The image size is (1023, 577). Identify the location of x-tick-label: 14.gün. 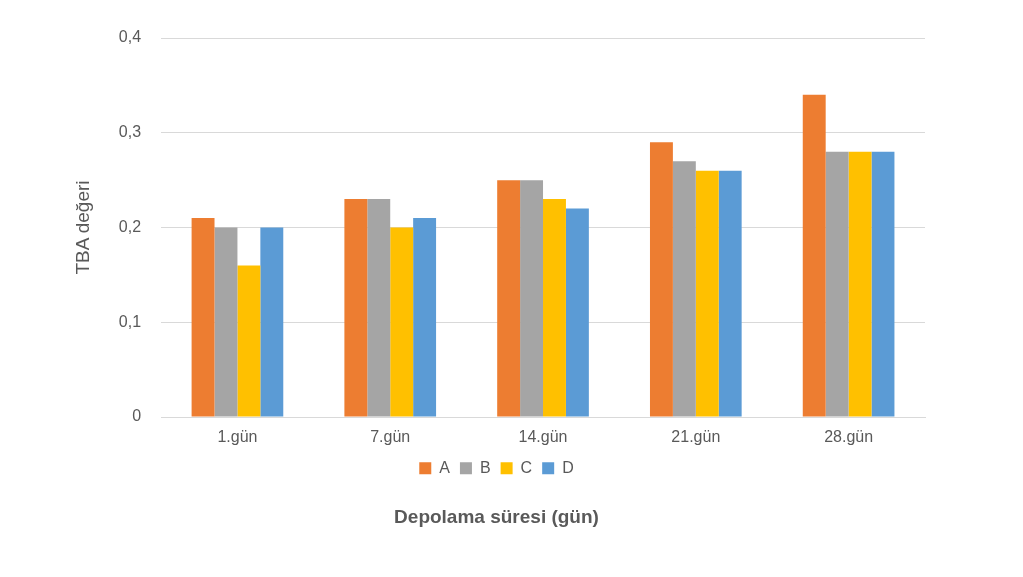
(543, 437).